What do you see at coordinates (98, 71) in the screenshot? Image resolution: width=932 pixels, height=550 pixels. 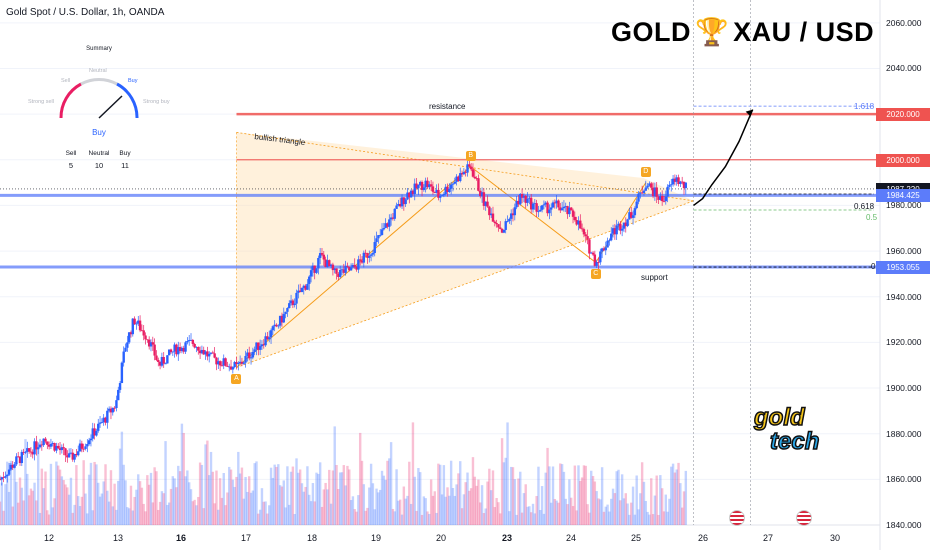 I see `gauge-label-neutral: Neutral` at bounding box center [98, 71].